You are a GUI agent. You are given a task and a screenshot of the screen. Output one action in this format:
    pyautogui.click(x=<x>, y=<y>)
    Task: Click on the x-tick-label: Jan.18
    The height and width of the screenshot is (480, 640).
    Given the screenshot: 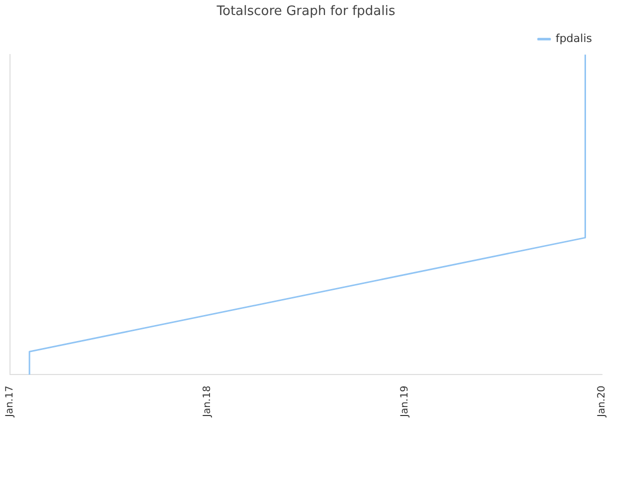 What is the action you would take?
    pyautogui.click(x=207, y=402)
    